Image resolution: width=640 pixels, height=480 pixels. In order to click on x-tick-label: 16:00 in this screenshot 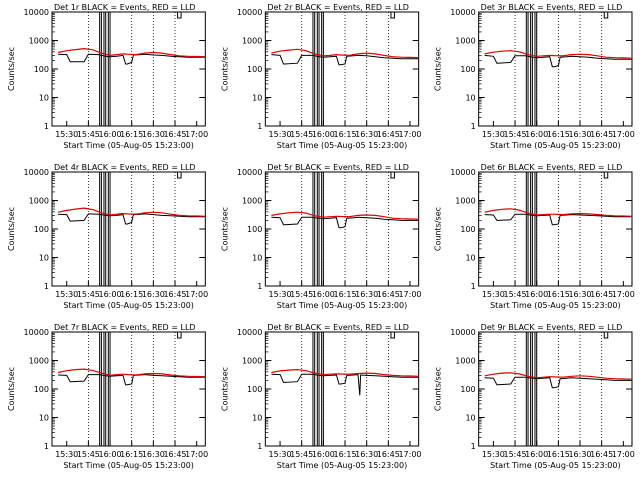, I will do `click(110, 454)`.